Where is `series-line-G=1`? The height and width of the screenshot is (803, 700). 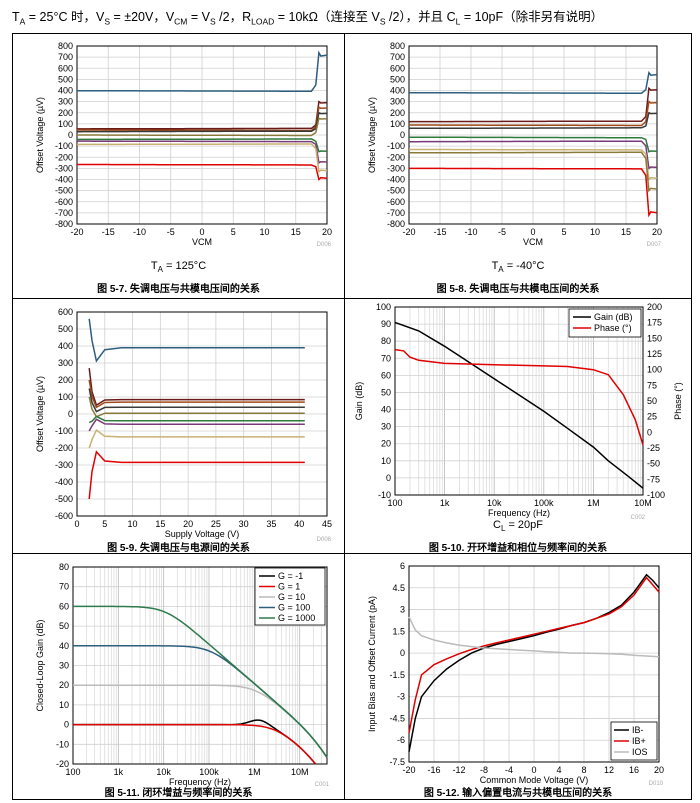 series-line-G=1 is located at coordinates (195, 744).